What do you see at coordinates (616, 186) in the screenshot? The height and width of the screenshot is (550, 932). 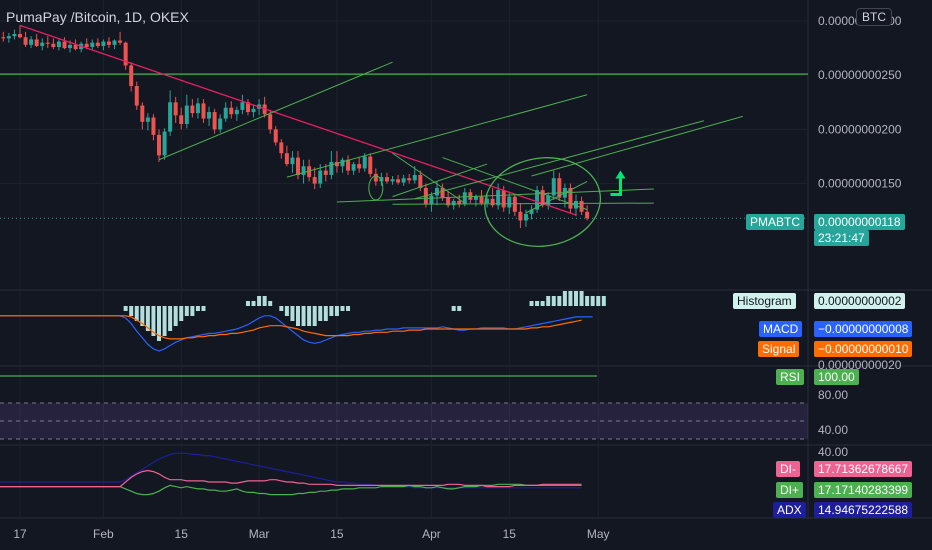 I see `up-arrow-icon` at bounding box center [616, 186].